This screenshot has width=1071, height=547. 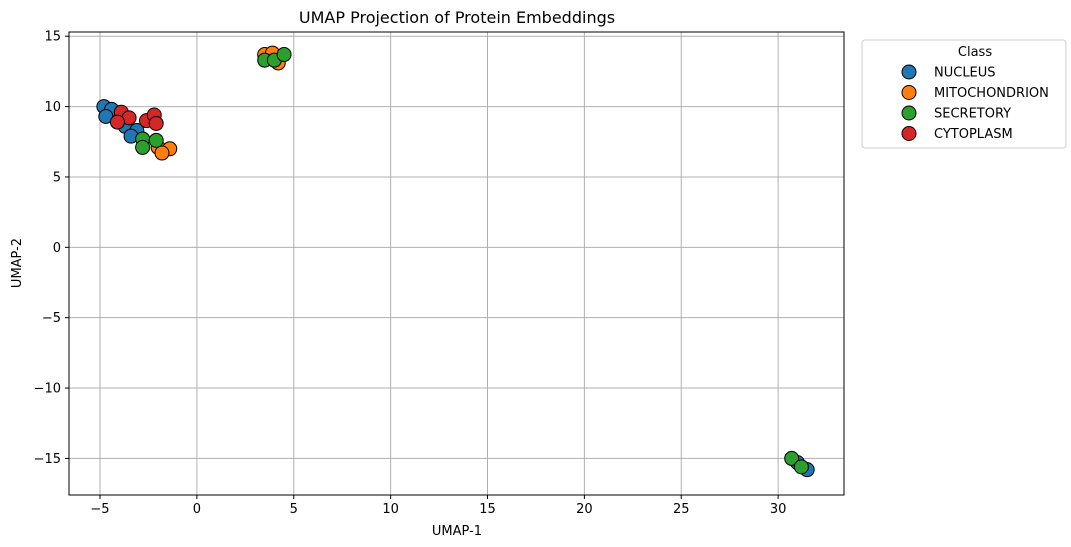 What do you see at coordinates (197, 509) in the screenshot?
I see `x-tick-label: 0` at bounding box center [197, 509].